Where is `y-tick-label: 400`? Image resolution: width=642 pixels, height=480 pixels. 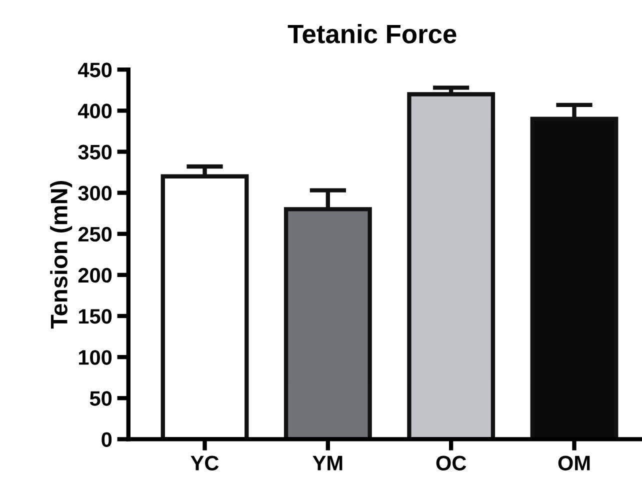
y-tick-label: 400 is located at coordinates (95, 111).